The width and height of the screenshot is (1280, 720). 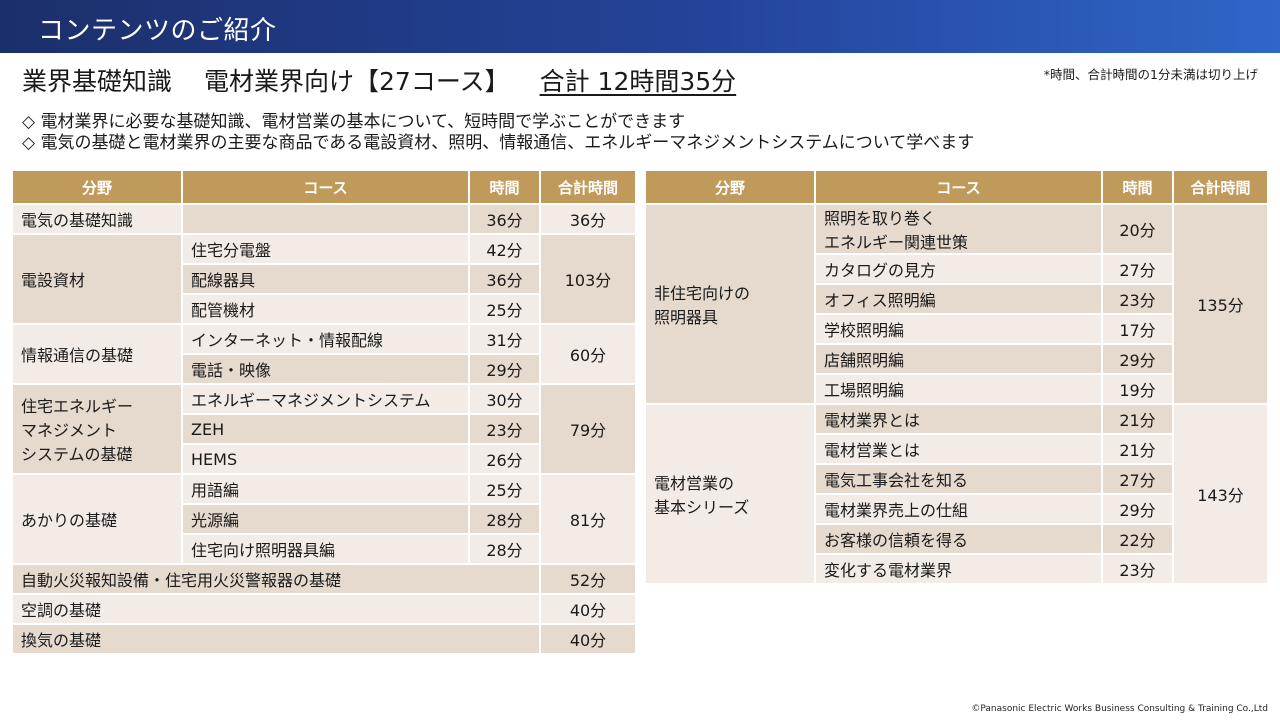 I want to click on table-row: あかりの基礎 用語編 25分 81分, so click(x=324, y=519).